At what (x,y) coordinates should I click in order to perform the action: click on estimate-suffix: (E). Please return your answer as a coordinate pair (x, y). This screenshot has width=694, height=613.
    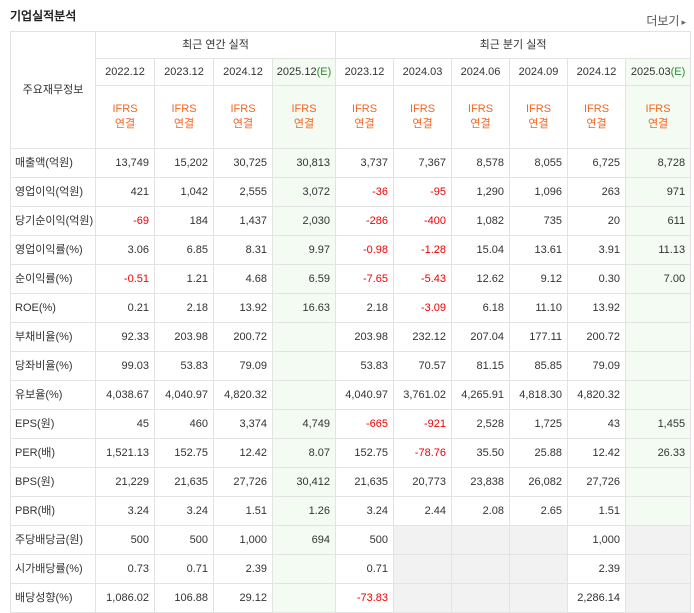
    Looking at the image, I should click on (678, 72).